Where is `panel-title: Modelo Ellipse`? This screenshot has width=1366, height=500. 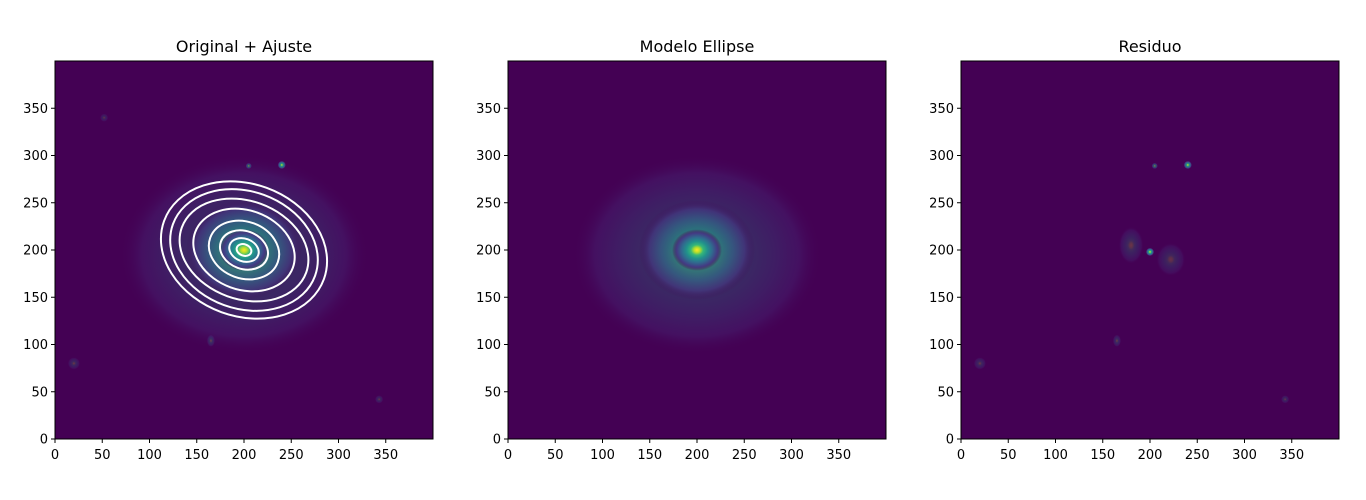
panel-title: Modelo Ellipse is located at coordinates (697, 46).